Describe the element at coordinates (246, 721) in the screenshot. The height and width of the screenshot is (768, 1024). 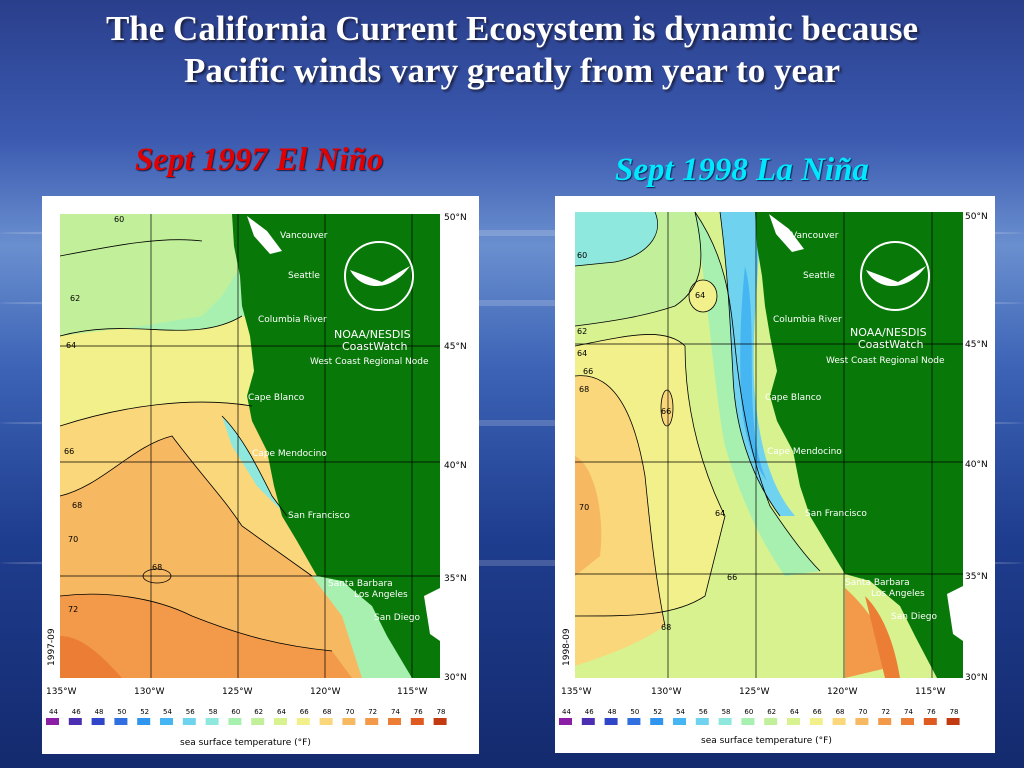
I see `legend-swatches` at that location.